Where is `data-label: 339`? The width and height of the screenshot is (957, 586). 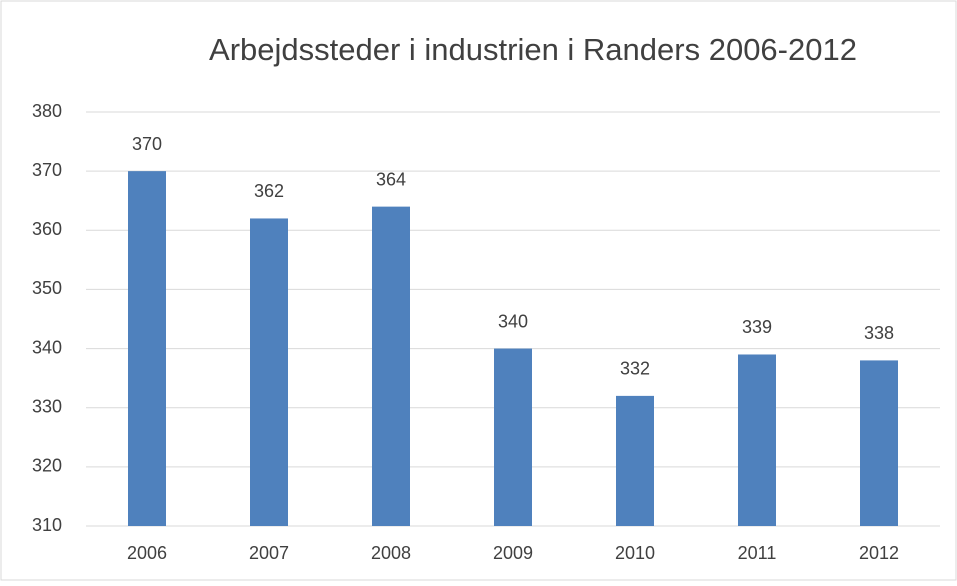
data-label: 339 is located at coordinates (757, 327).